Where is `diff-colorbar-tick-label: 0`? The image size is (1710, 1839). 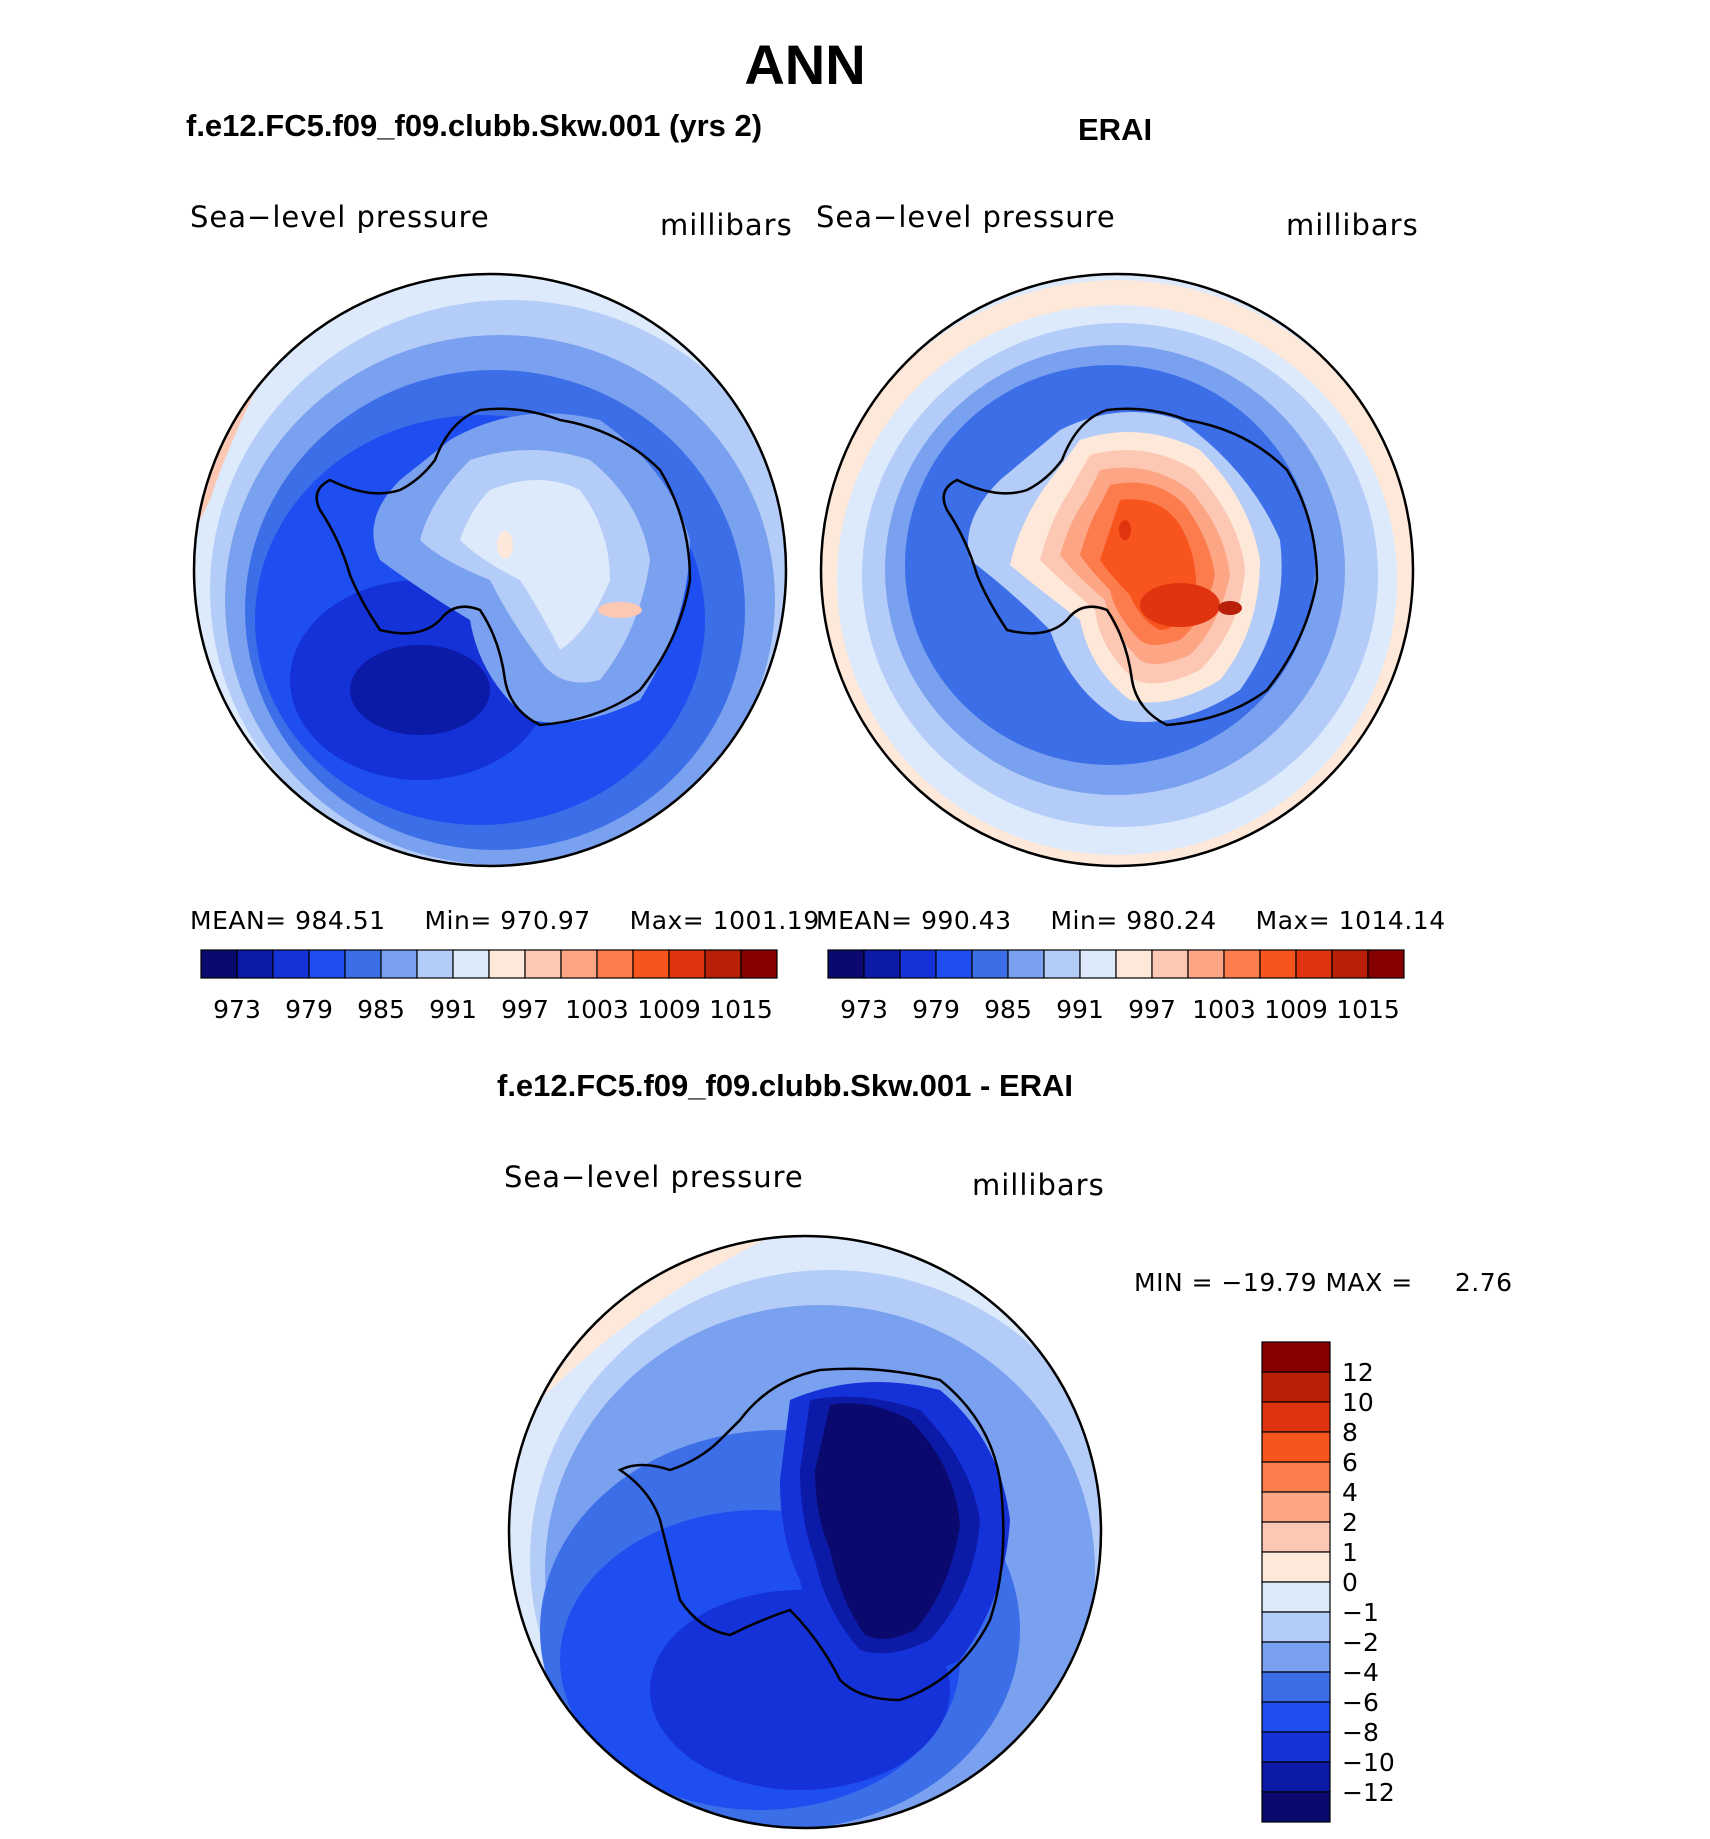
diff-colorbar-tick-label: 0 is located at coordinates (1350, 1582).